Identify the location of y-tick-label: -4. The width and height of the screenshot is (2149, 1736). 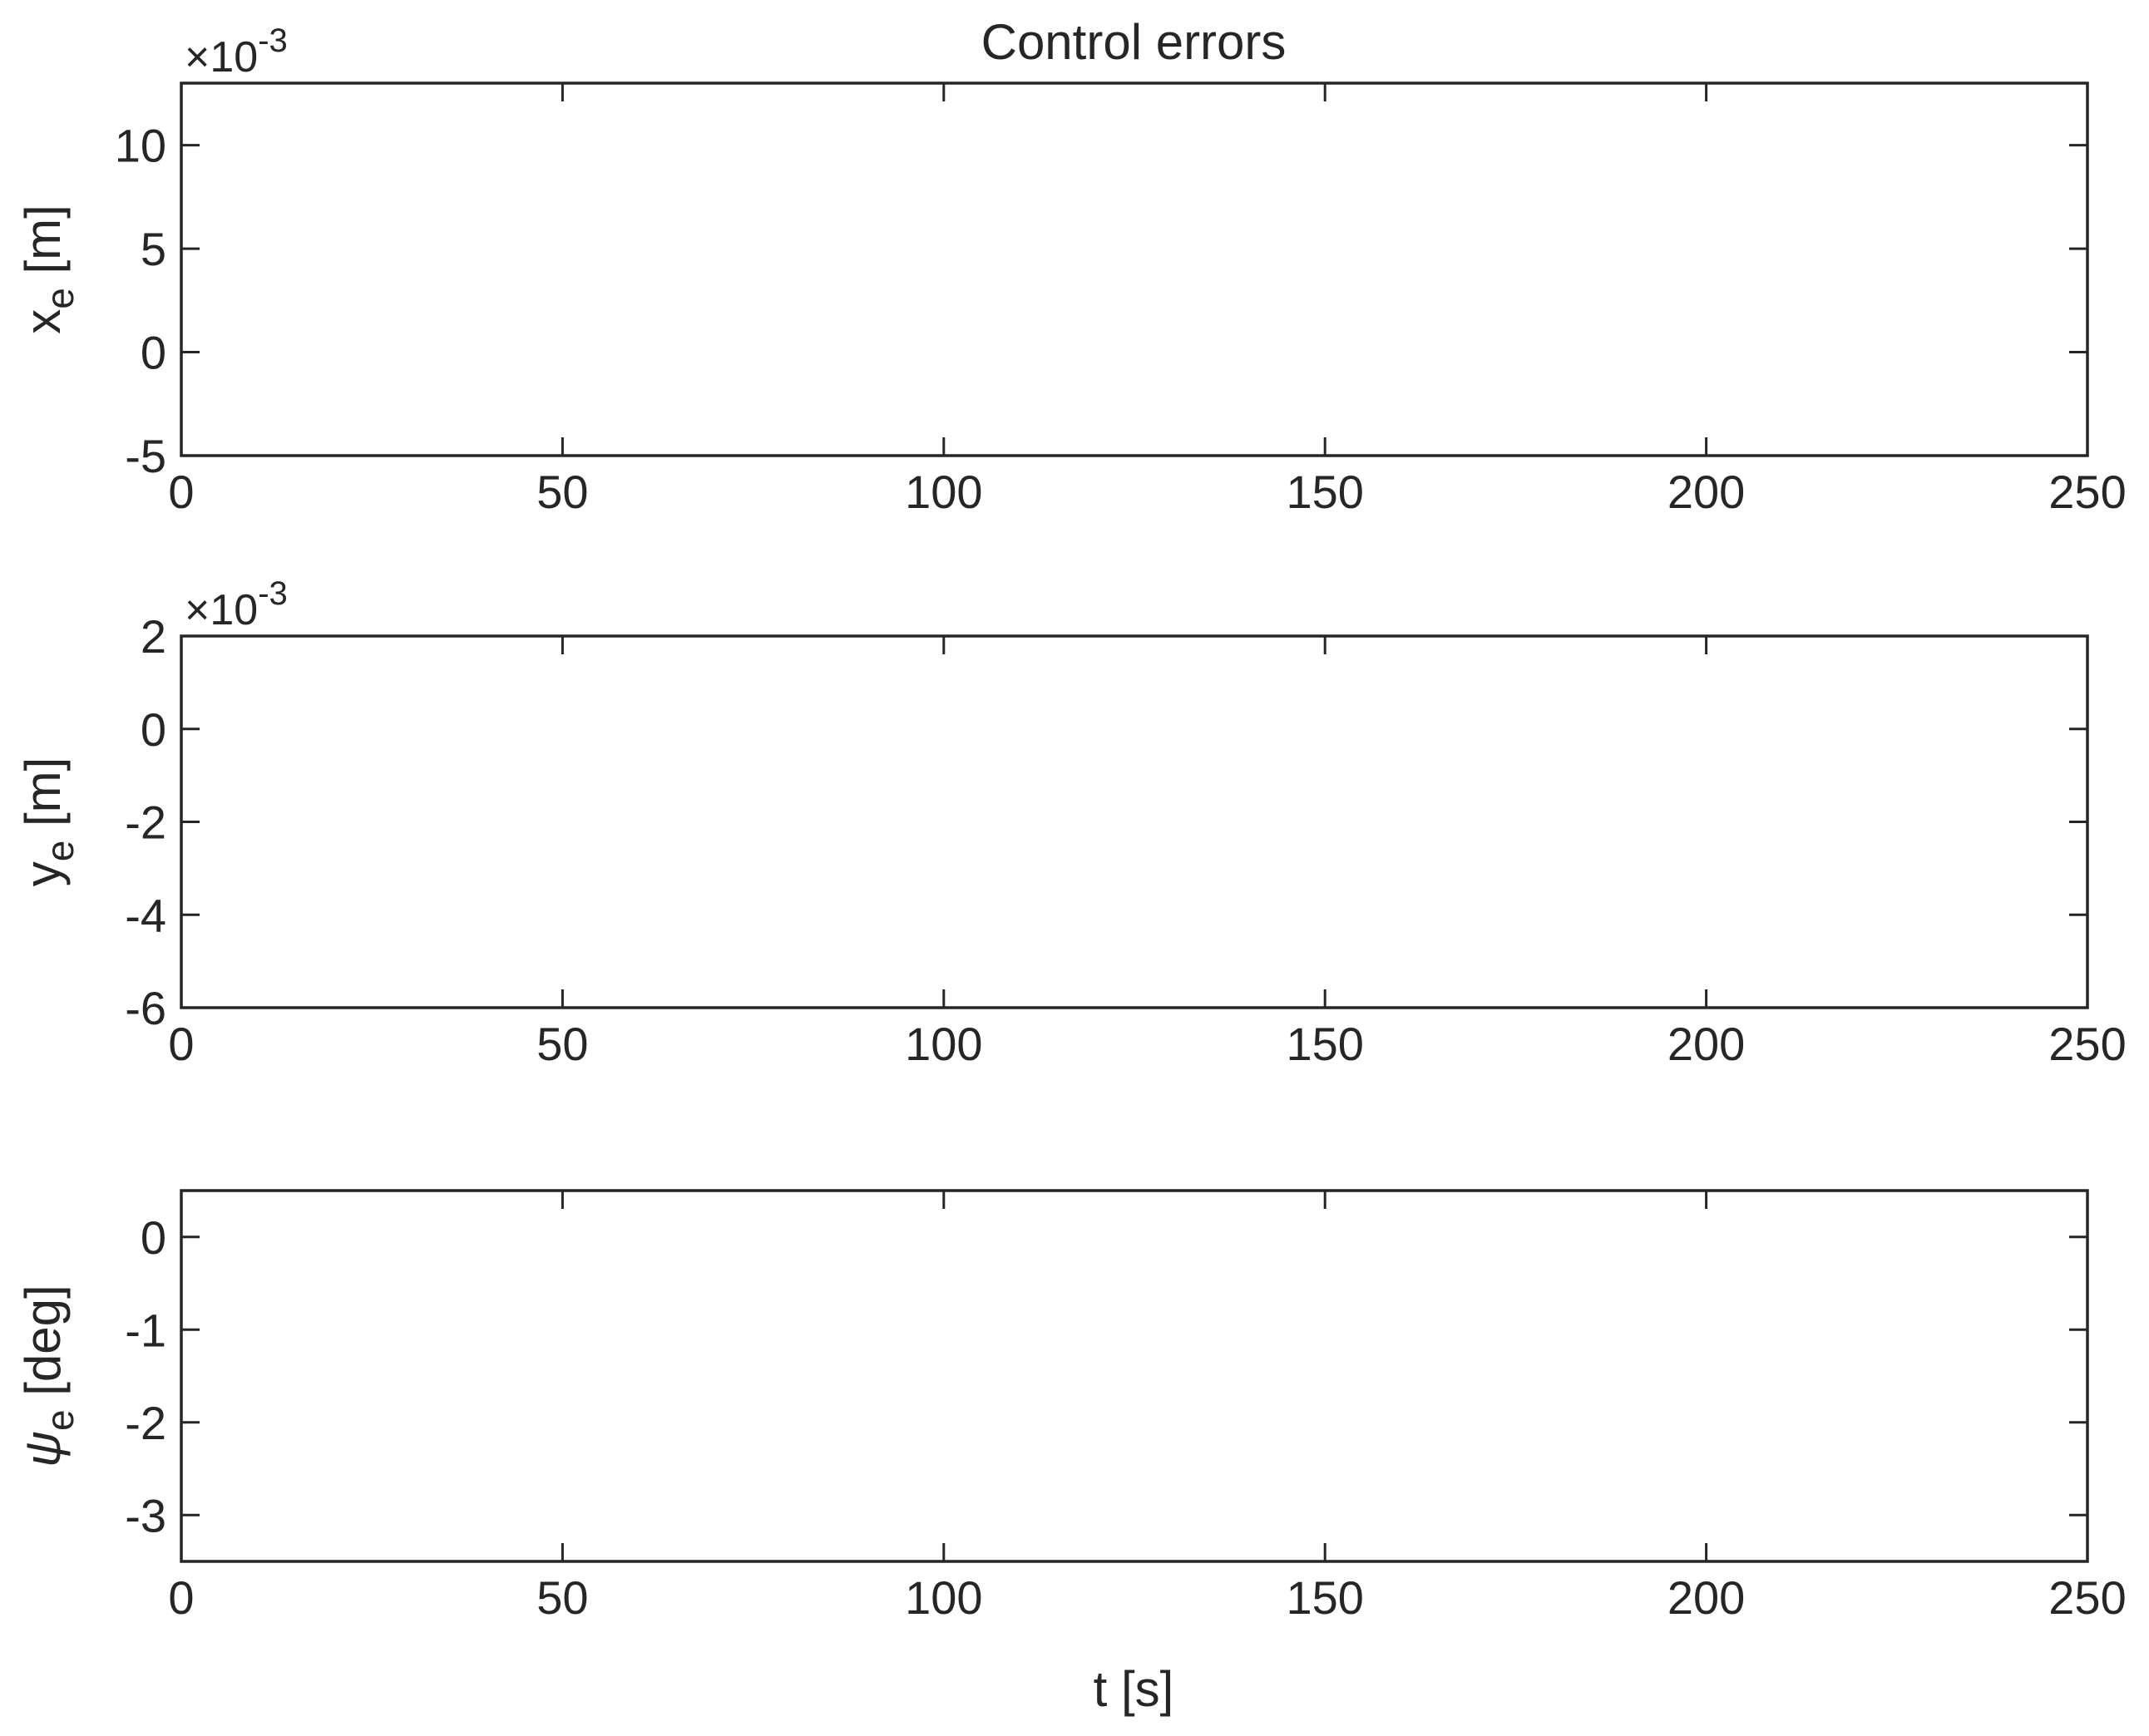
(145, 915).